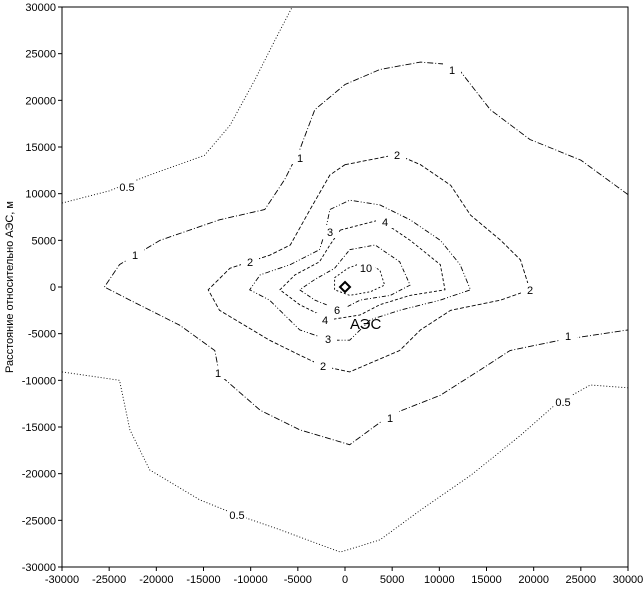  What do you see at coordinates (581, 580) in the screenshot?
I see `x-tick-label: 25000` at bounding box center [581, 580].